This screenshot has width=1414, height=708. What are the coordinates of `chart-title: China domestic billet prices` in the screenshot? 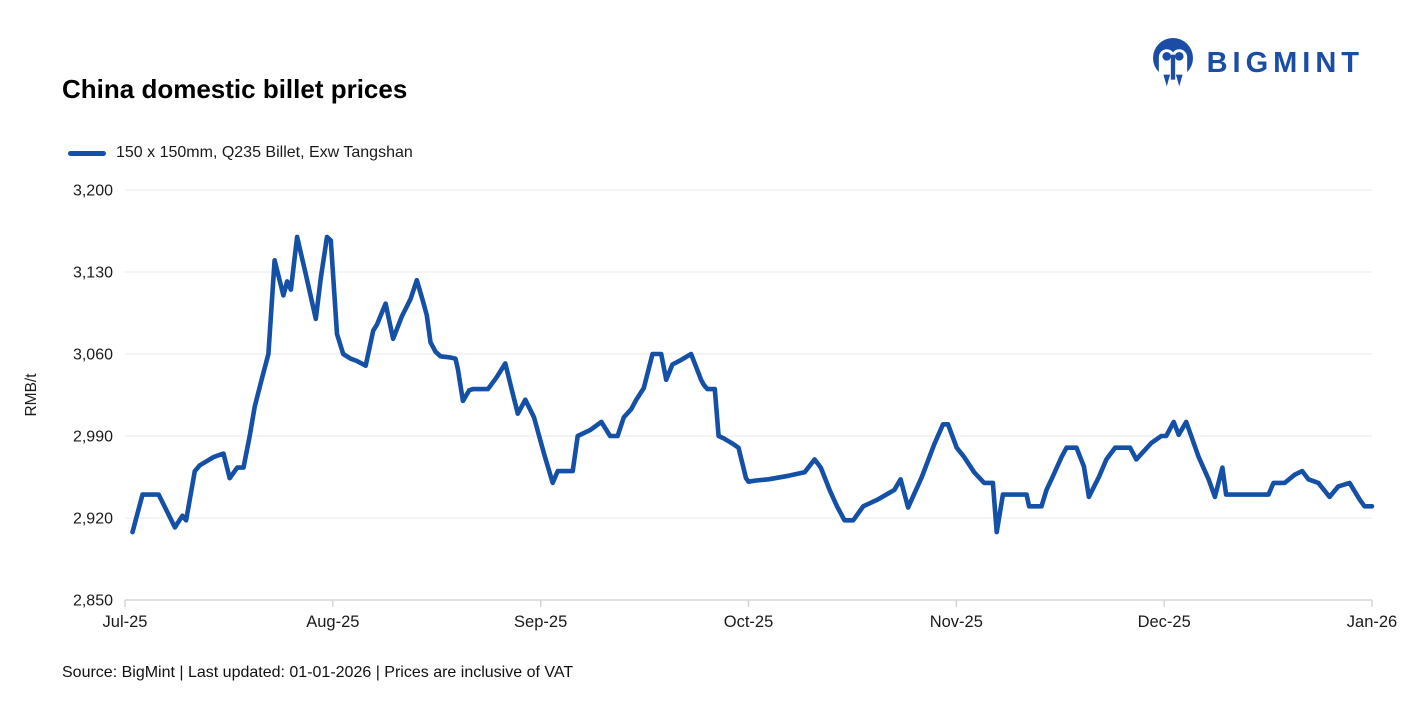 It's located at (235, 89).